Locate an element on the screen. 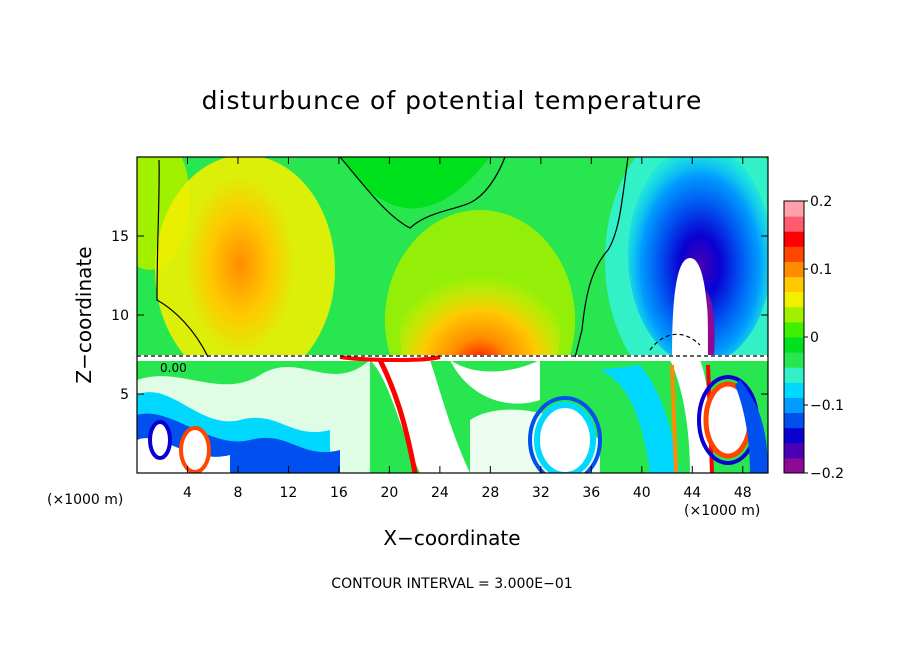 The width and height of the screenshot is (904, 654). field-green-notch is located at coordinates (415, 183).